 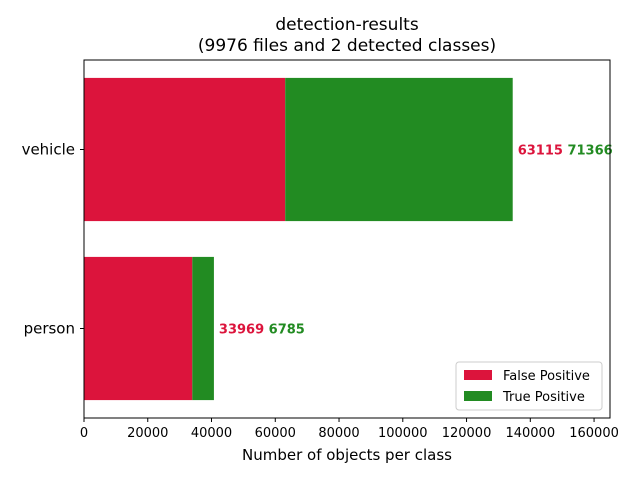 I want to click on x-tick-label: 20000, so click(x=147, y=433).